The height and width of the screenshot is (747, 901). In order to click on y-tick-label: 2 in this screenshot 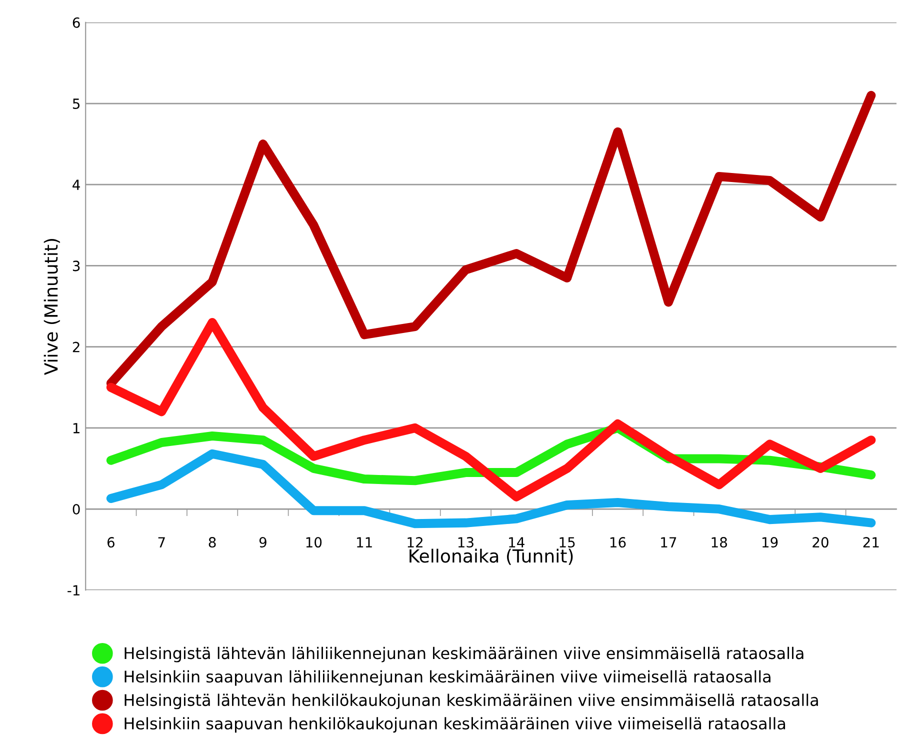, I will do `click(76, 347)`.